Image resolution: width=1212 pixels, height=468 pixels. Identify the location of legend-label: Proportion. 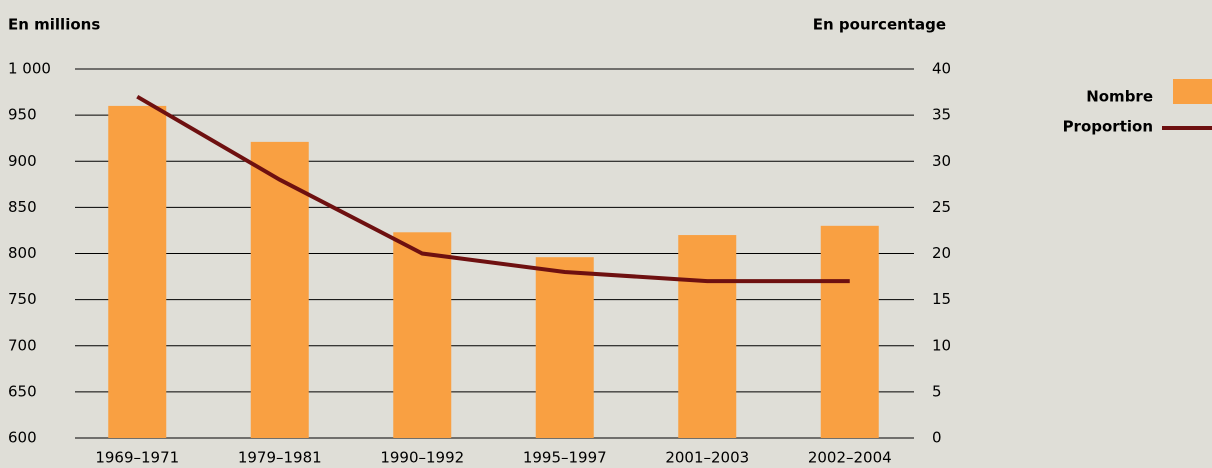
(1108, 127).